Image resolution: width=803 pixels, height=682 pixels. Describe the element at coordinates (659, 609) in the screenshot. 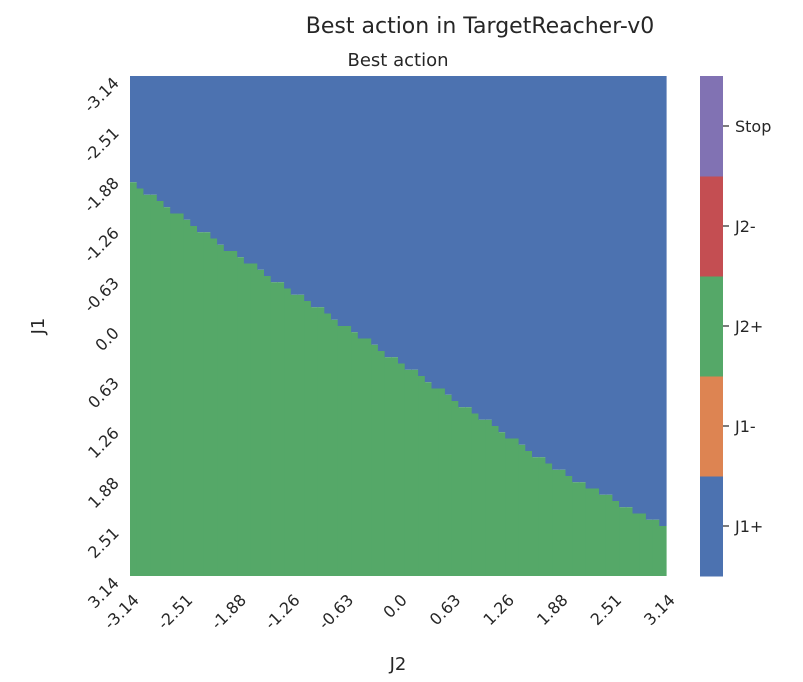

I see `x-tick-label: 3.14` at that location.